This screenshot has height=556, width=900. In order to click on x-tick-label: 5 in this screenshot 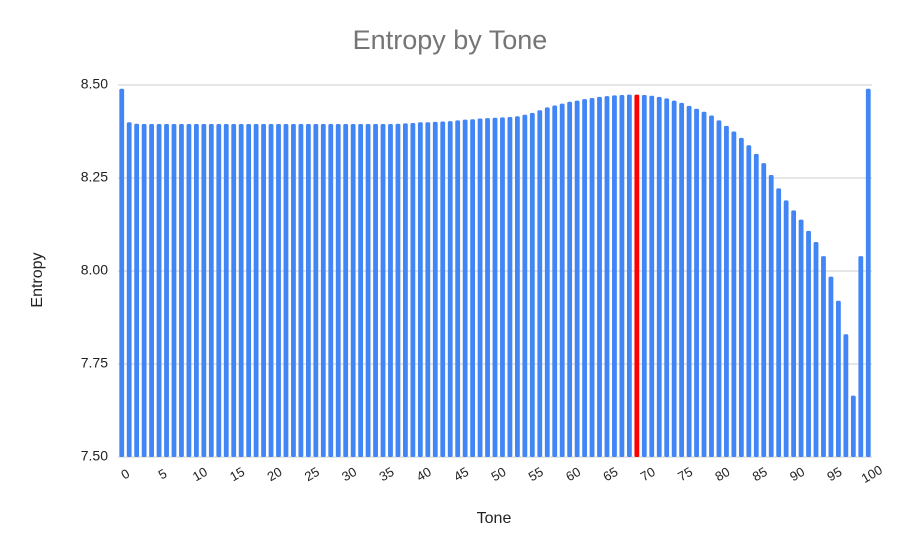, I will do `click(163, 474)`.